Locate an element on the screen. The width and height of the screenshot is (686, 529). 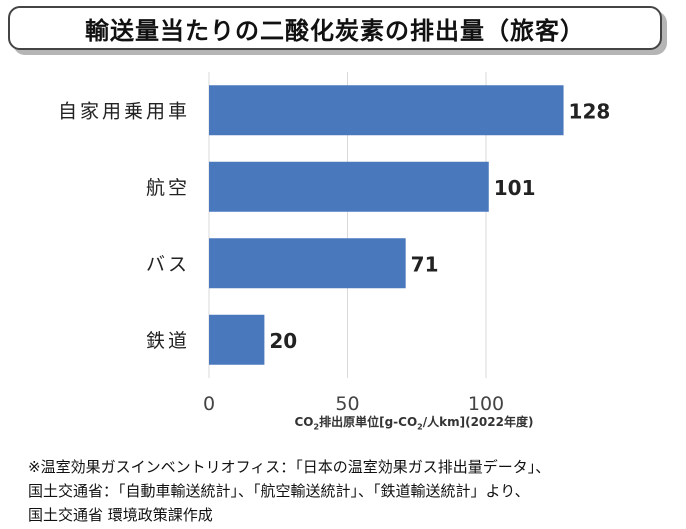
data-label: 71 is located at coordinates (425, 264).